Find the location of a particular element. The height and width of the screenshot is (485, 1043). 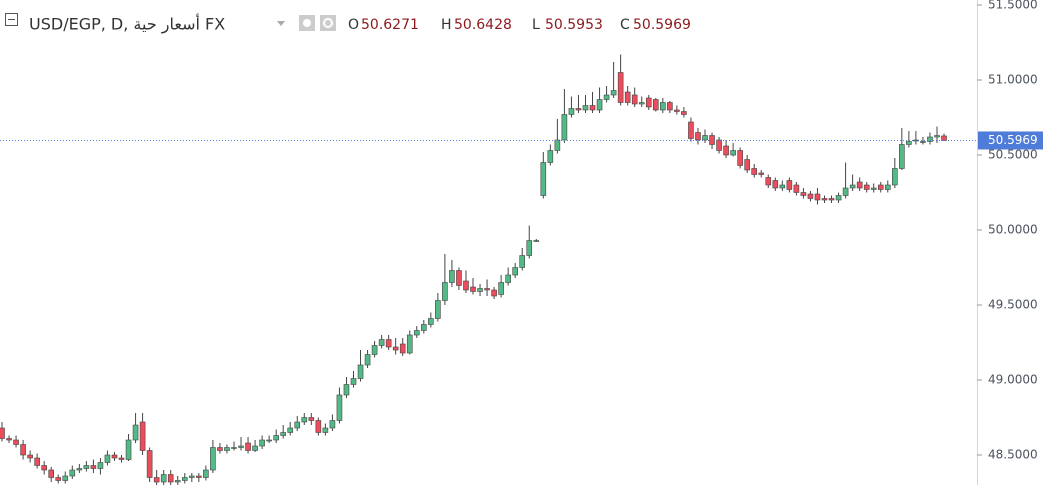

ohlc-value: 50.5953 is located at coordinates (574, 25).